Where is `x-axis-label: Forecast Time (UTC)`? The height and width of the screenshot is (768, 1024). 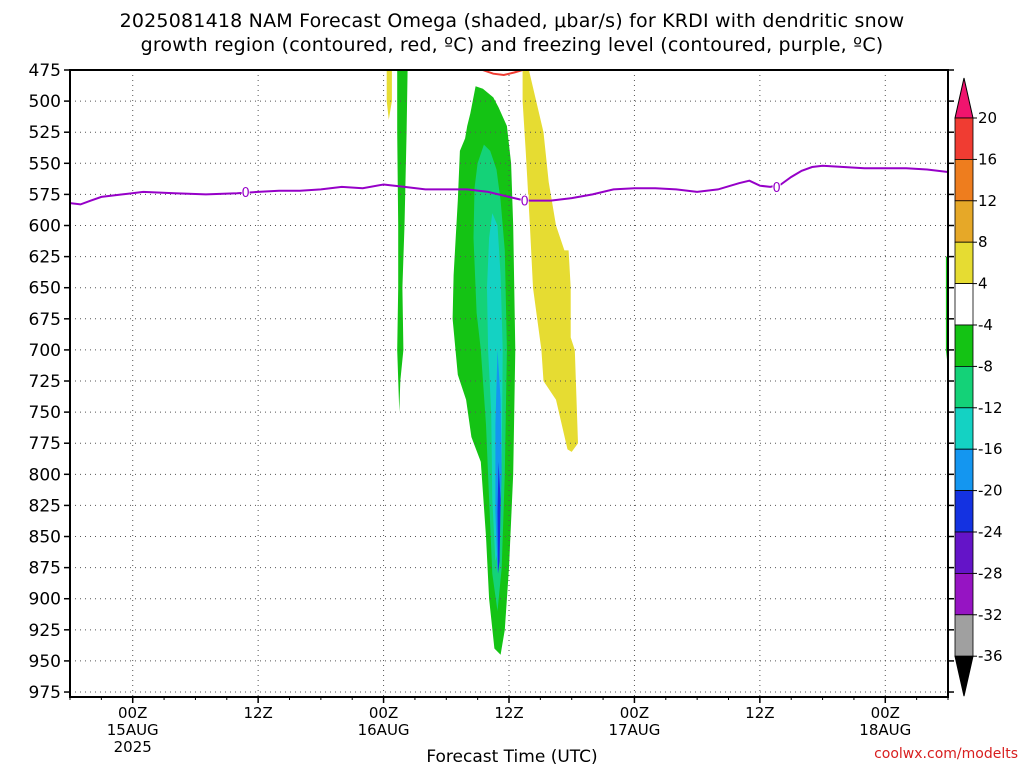 x-axis-label: Forecast Time (UTC) is located at coordinates (512, 757).